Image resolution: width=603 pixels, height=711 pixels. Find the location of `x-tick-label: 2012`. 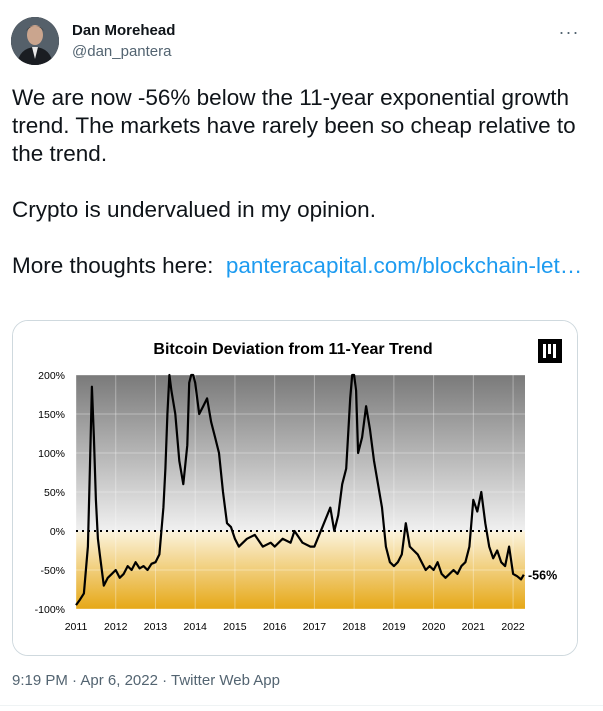

x-tick-label: 2012 is located at coordinates (116, 627).